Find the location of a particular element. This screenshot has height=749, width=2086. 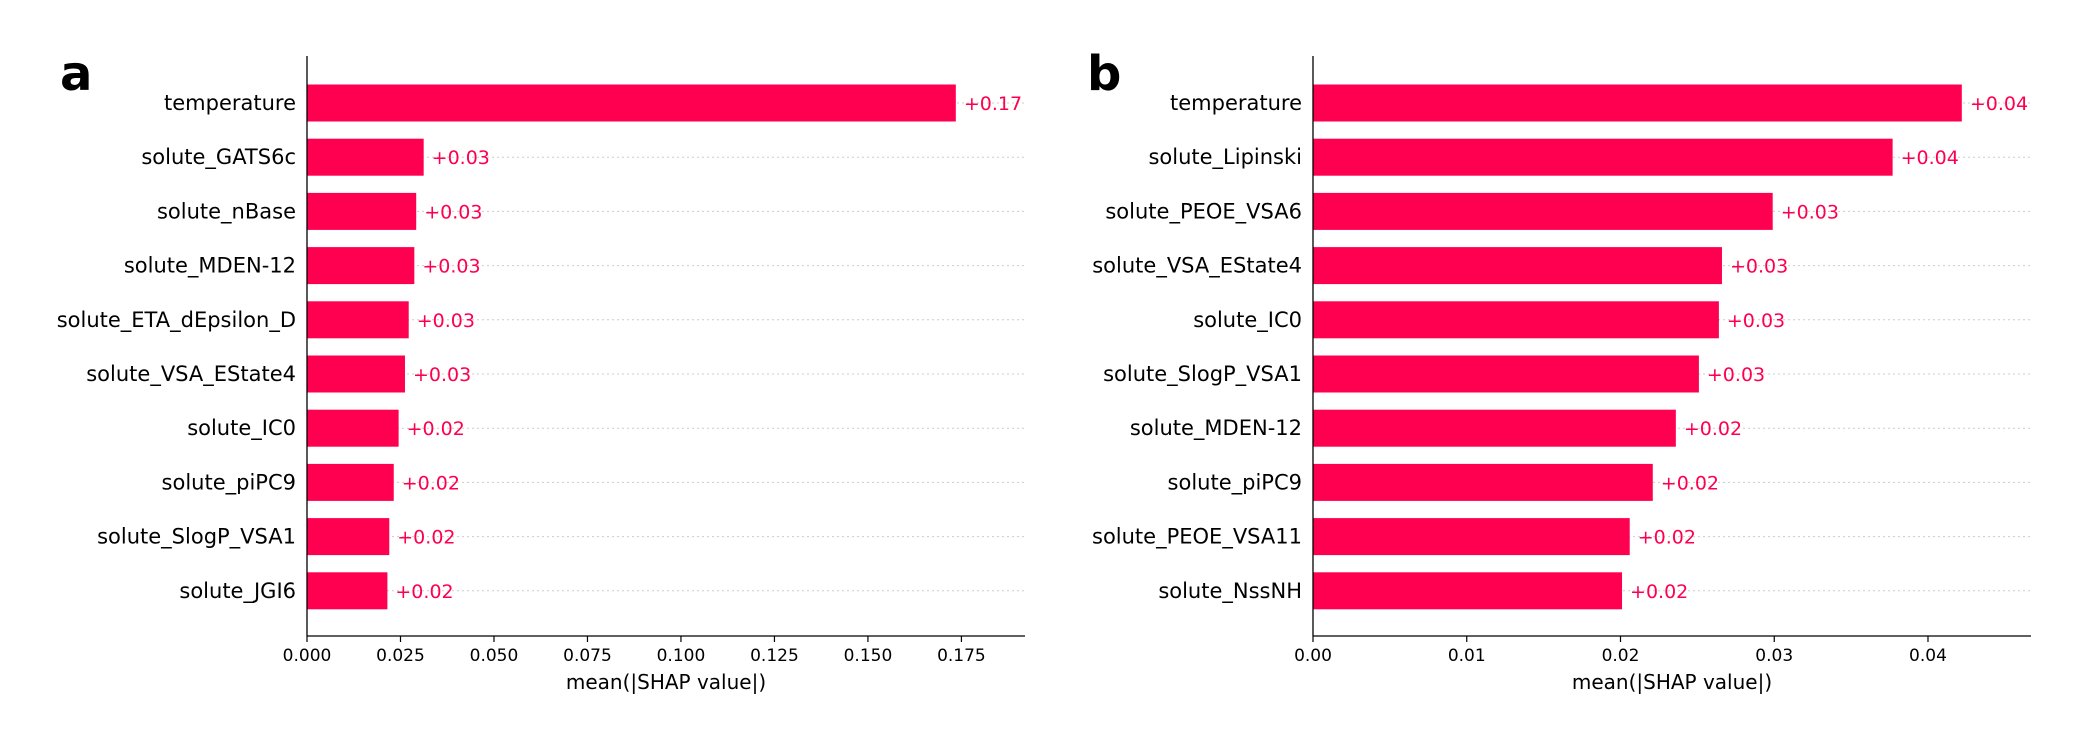

x-tick-label: 0.050 is located at coordinates (494, 656).